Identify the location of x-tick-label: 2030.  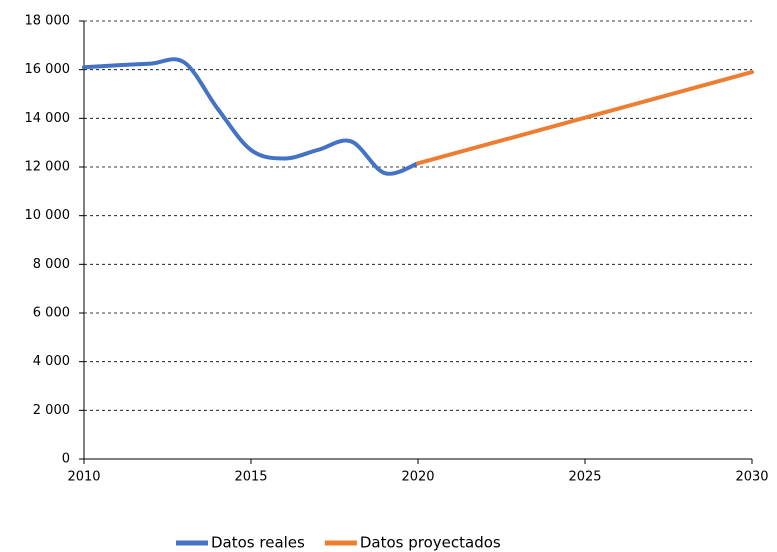
(751, 477).